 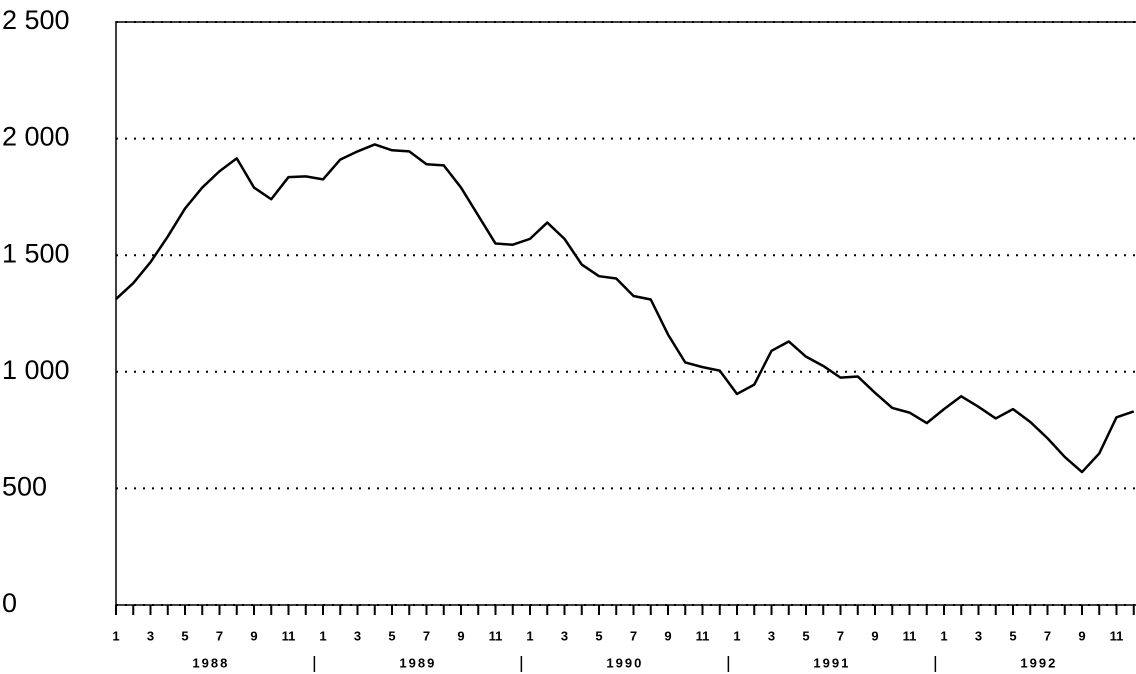 I want to click on y-tick-label: 2 500, so click(x=36, y=20).